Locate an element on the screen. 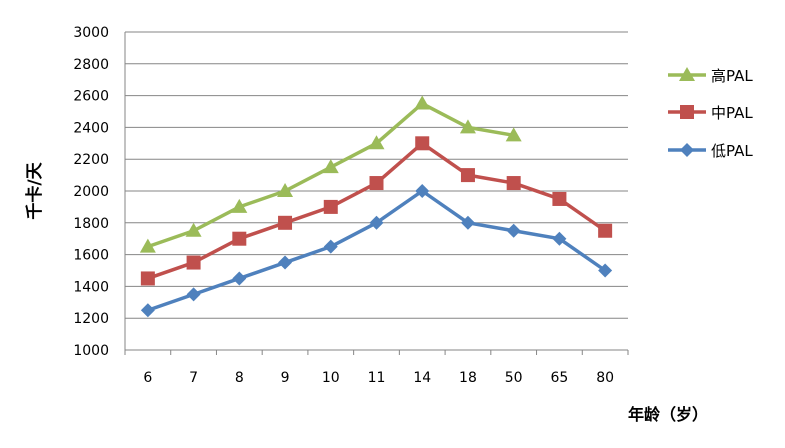 Image resolution: width=785 pixels, height=448 pixels. y-tick-label: 1000 is located at coordinates (91, 351).